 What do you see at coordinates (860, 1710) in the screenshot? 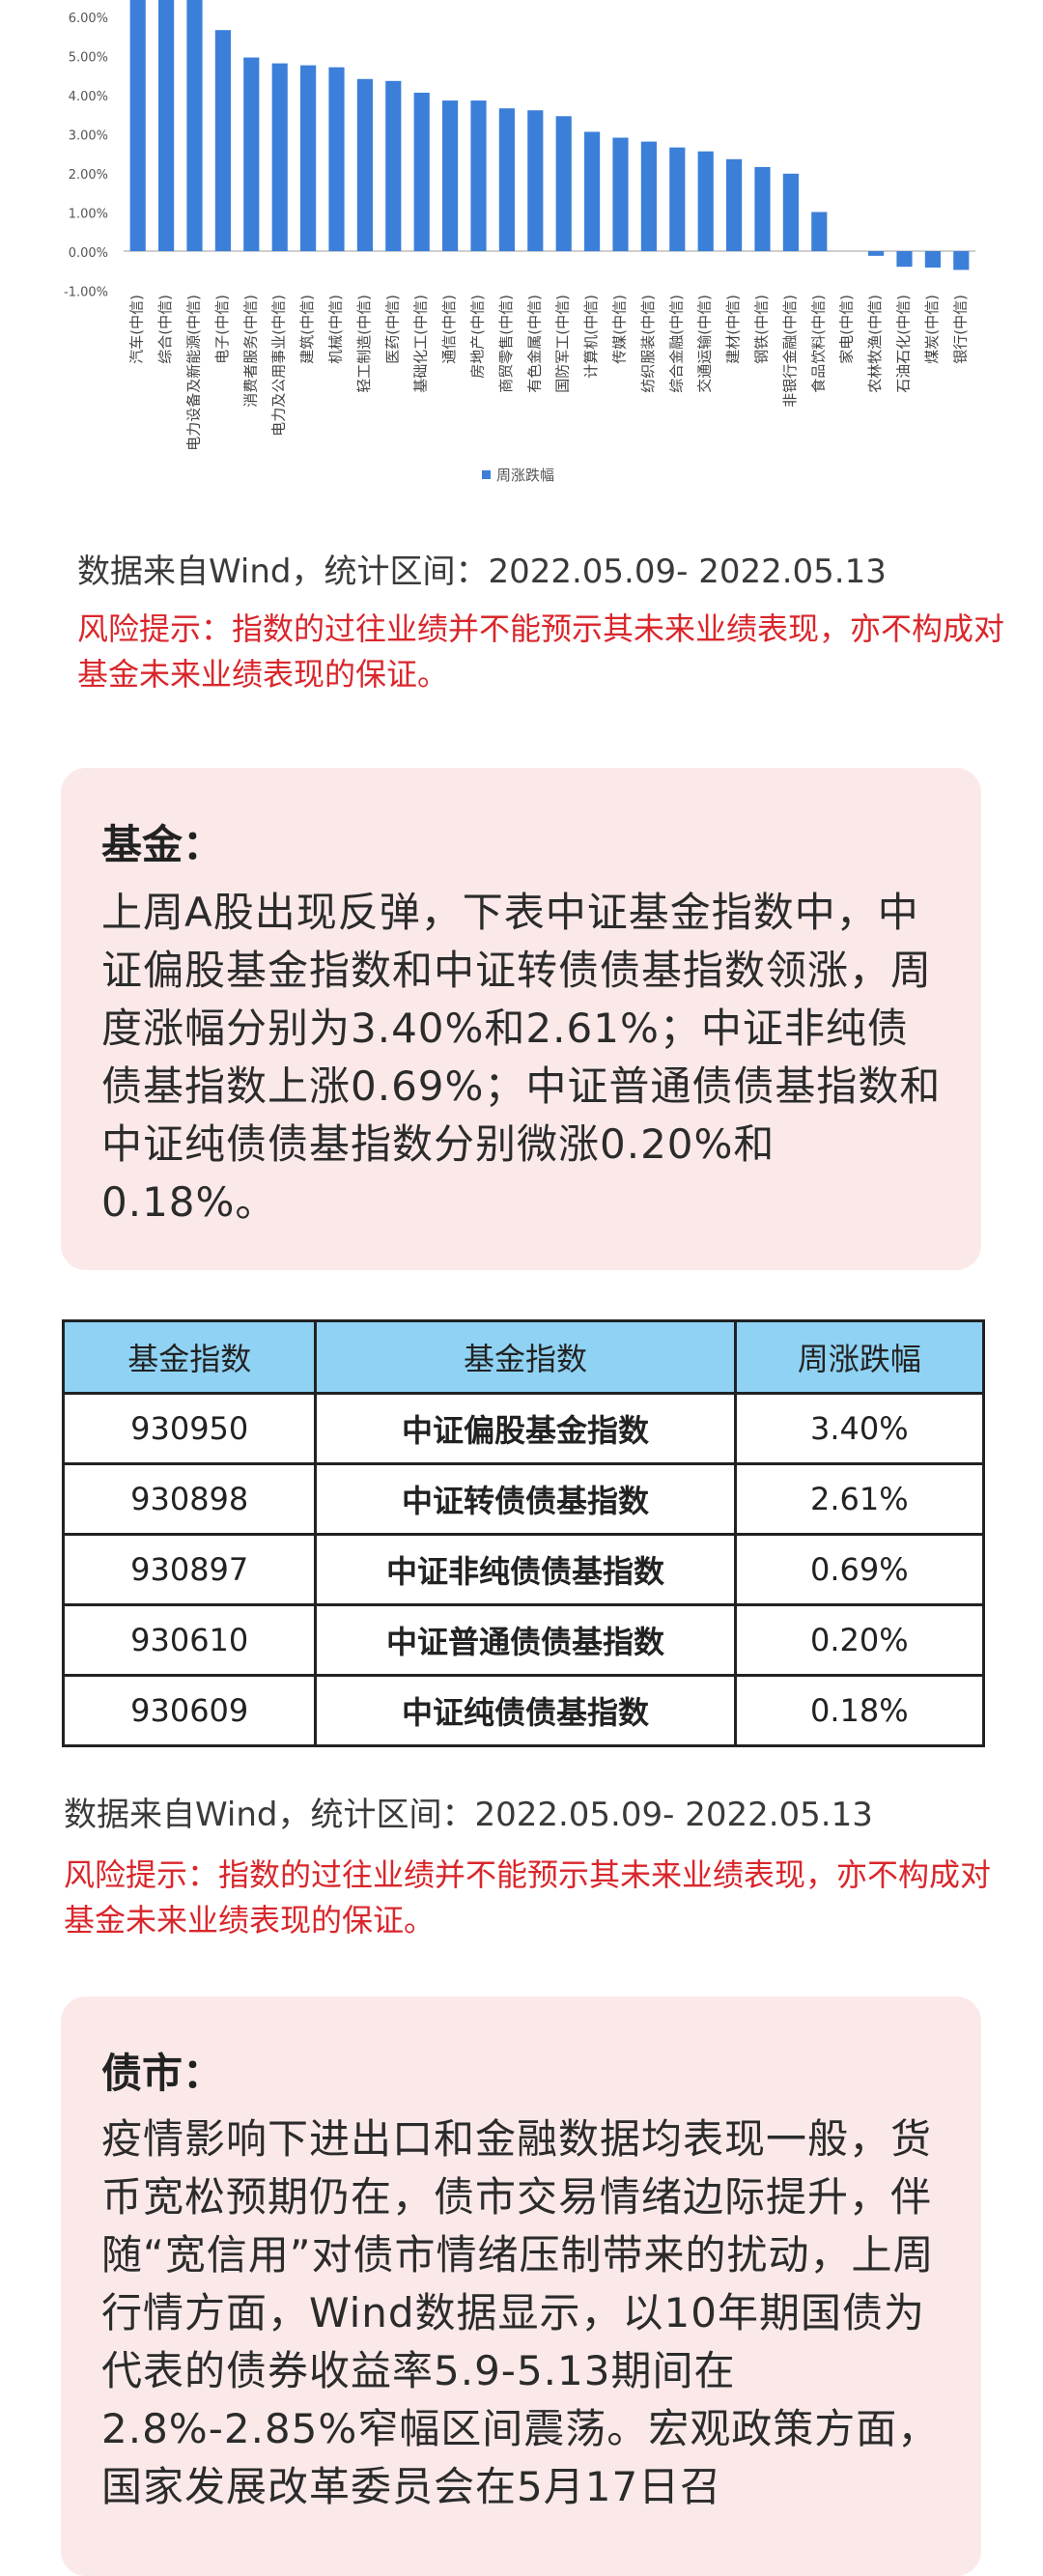
I see `weekly-change: 0.18%` at bounding box center [860, 1710].